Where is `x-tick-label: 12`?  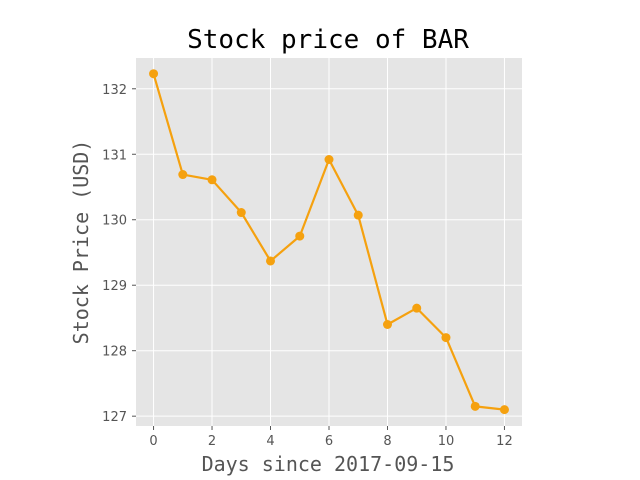
x-tick-label: 12 is located at coordinates (504, 441).